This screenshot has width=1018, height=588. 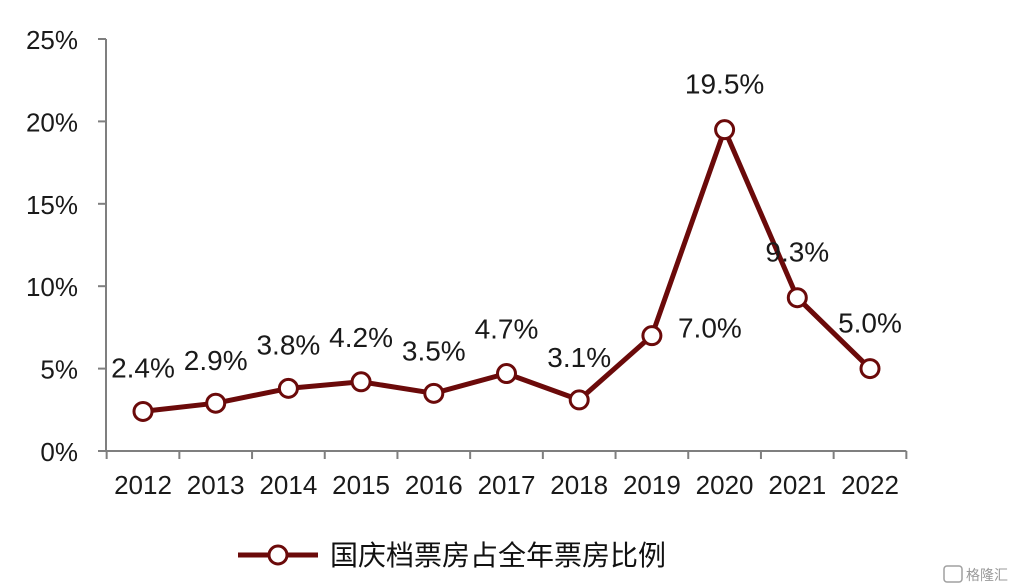 What do you see at coordinates (725, 485) in the screenshot?
I see `x-tick-label: 2020` at bounding box center [725, 485].